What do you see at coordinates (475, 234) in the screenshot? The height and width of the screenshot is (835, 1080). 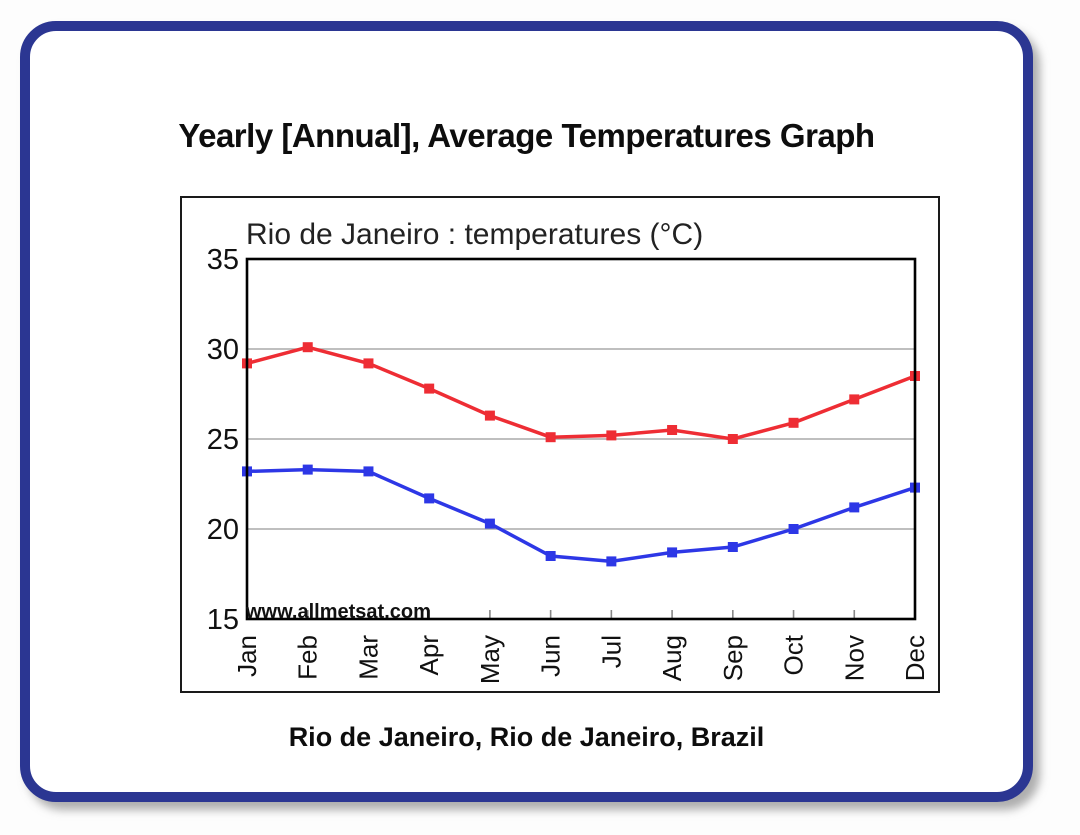 I see `chart-title: Rio de Janeiro : temperatures (°C)` at bounding box center [475, 234].